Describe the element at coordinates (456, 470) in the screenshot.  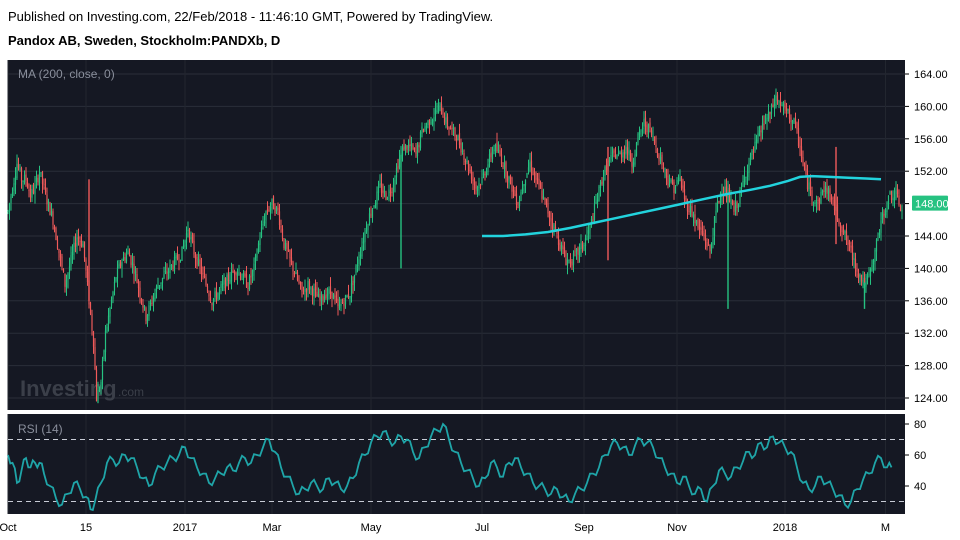
I see `rsi-level-lines` at that location.